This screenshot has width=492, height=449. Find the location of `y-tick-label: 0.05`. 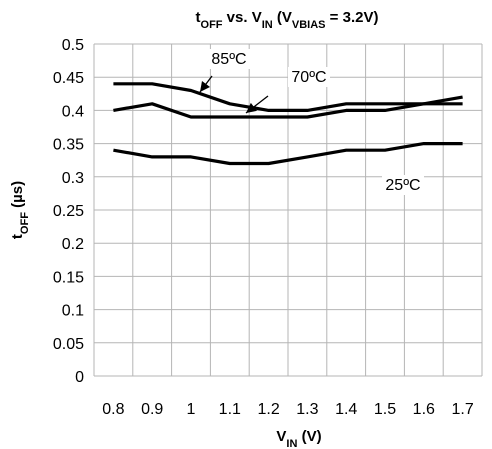

y-tick-label: 0.05 is located at coordinates (68, 344).